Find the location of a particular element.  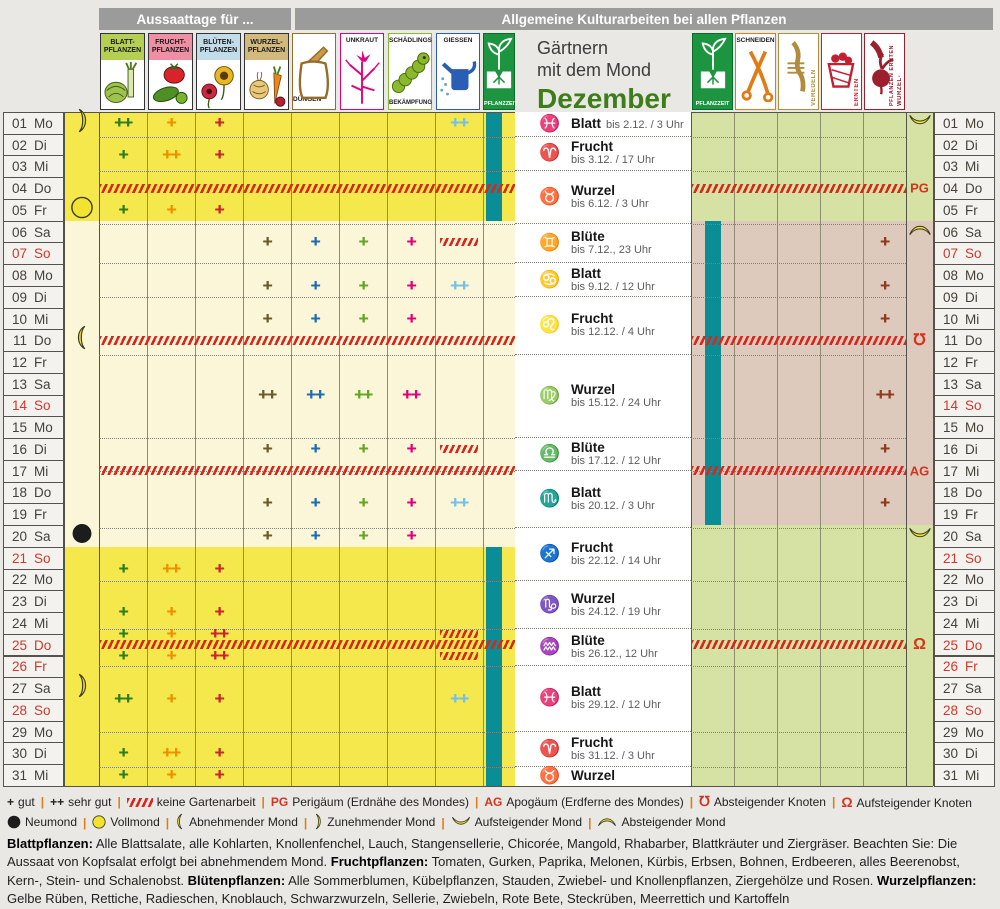

day-cell-left: 31 Mi is located at coordinates (33, 775).